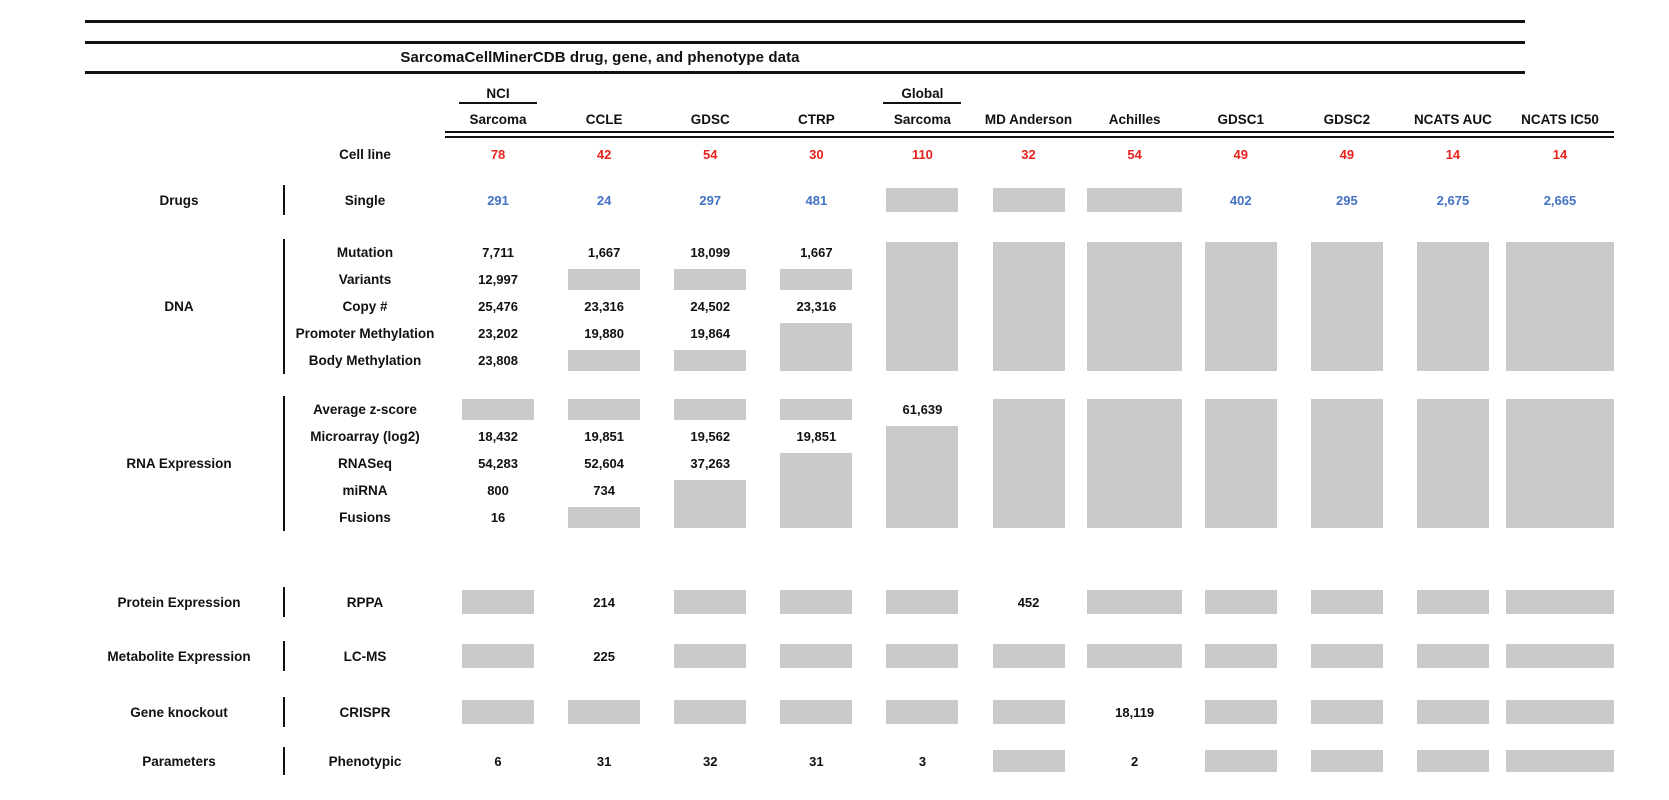  What do you see at coordinates (604, 333) in the screenshot?
I see `value-cell: 19,880` at bounding box center [604, 333].